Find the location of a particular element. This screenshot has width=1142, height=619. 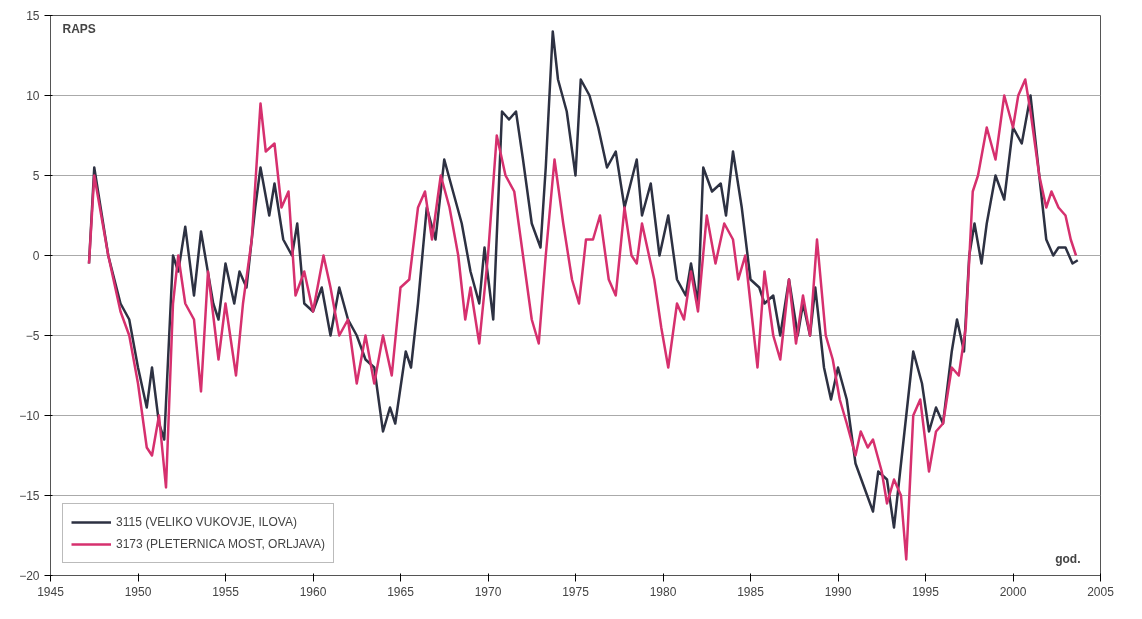

legend-label: 3173 (PLETERNICA MOST, ORLJAVA) is located at coordinates (220, 544).